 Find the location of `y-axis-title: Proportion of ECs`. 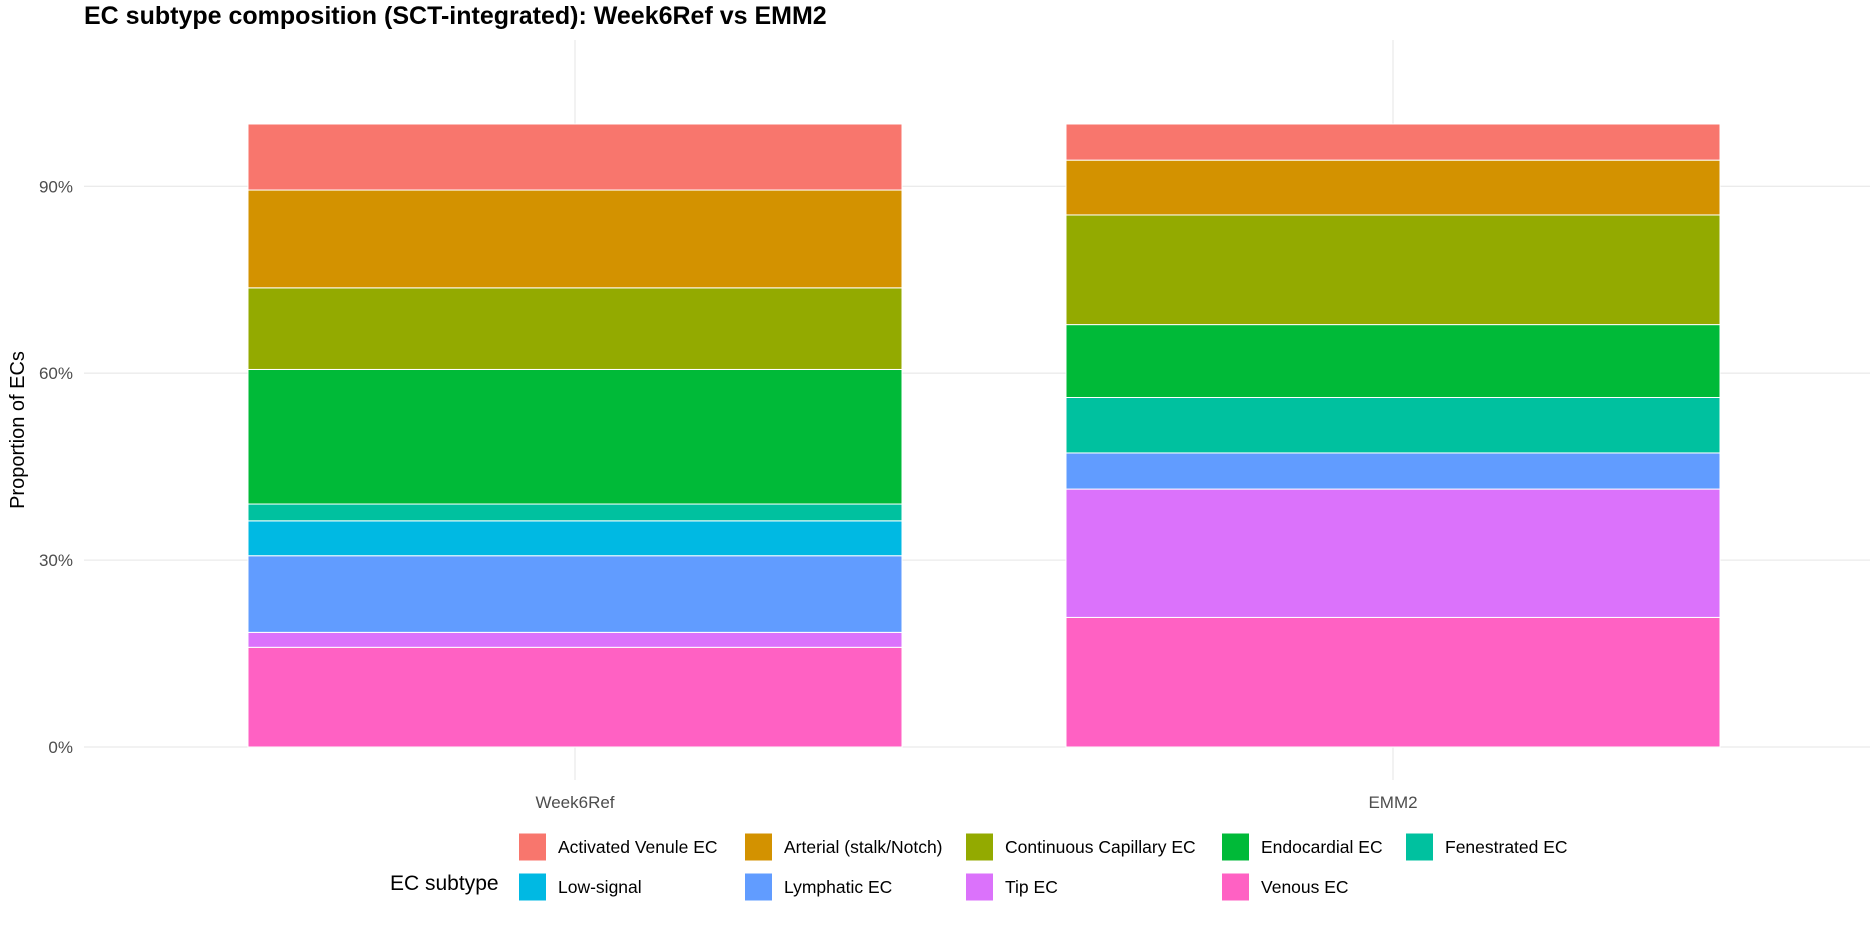

y-axis-title: Proportion of ECs is located at coordinates (18, 430).